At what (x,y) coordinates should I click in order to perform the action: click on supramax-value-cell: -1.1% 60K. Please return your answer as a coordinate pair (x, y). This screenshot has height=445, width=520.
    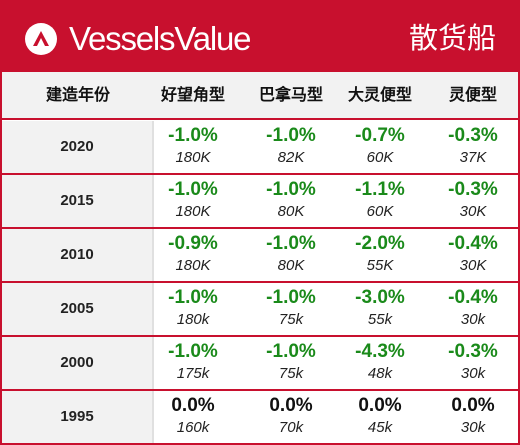
    Looking at the image, I should click on (380, 201).